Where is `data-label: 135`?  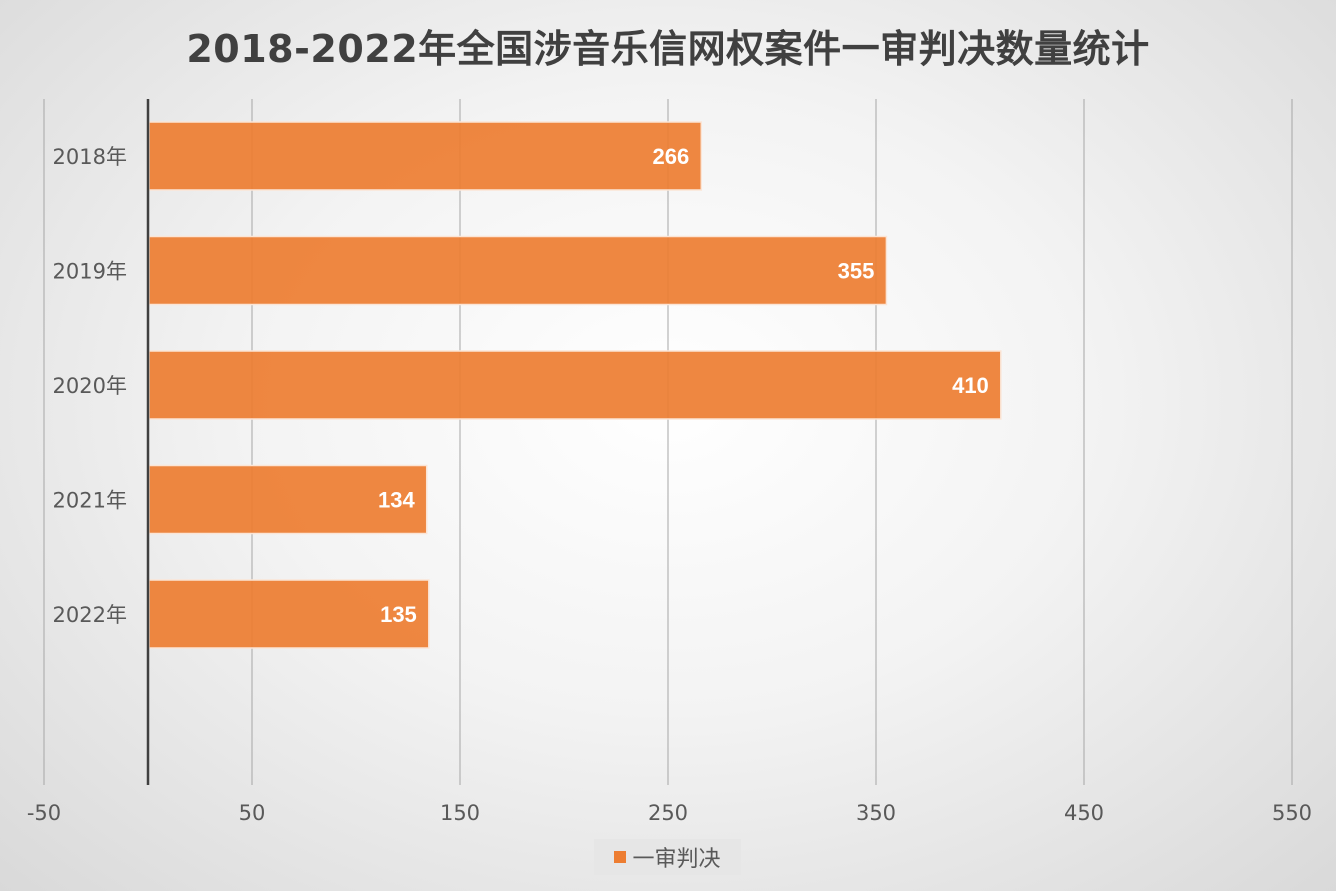 data-label: 135 is located at coordinates (398, 614).